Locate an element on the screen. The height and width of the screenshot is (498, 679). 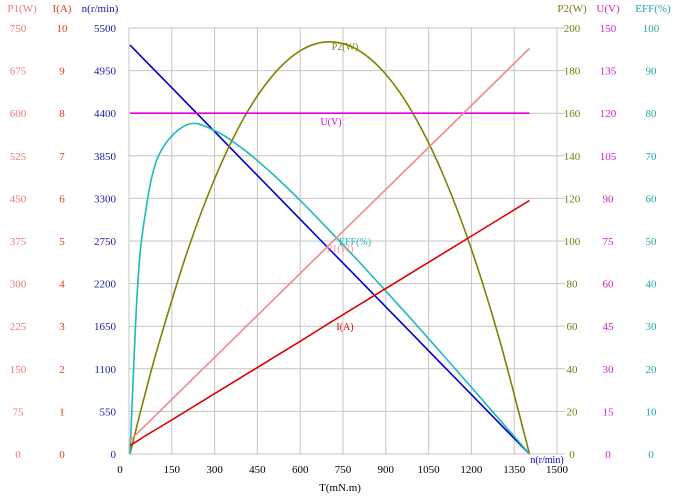
y-tick-label-p2: 100 is located at coordinates (572, 242).